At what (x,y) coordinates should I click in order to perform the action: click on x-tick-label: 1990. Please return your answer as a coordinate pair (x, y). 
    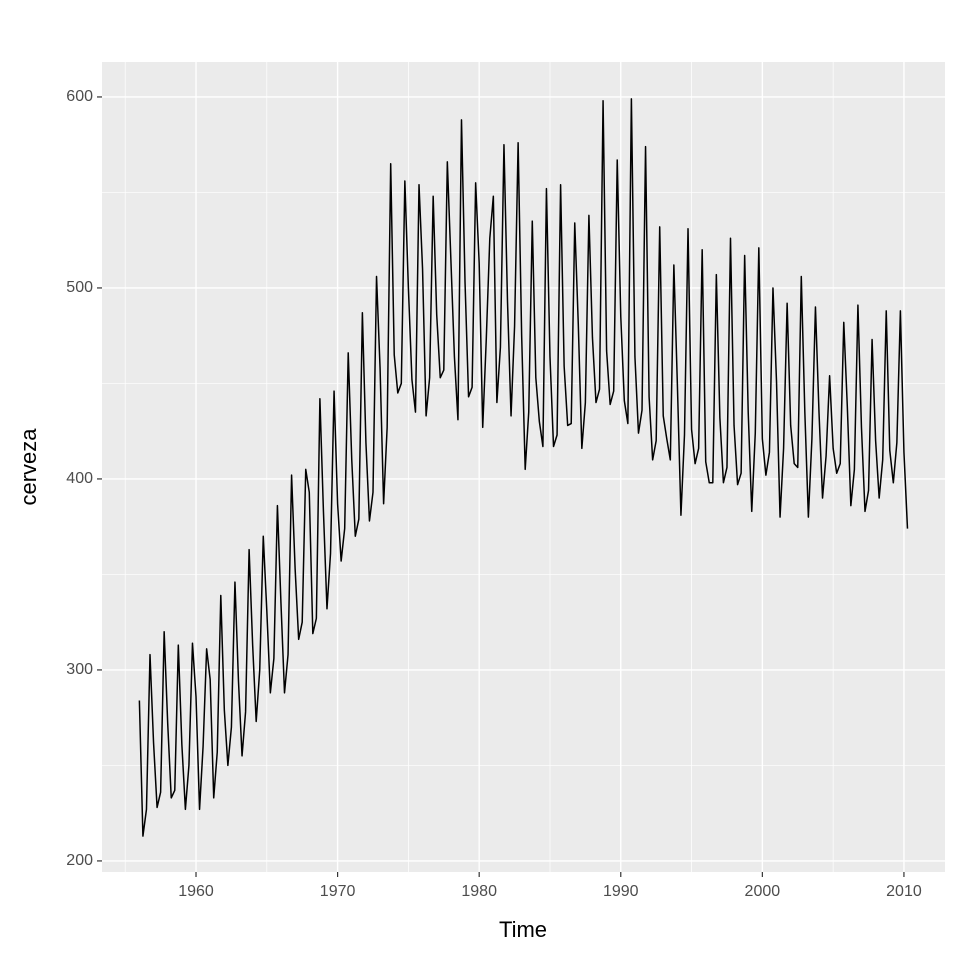
    Looking at the image, I should click on (621, 891).